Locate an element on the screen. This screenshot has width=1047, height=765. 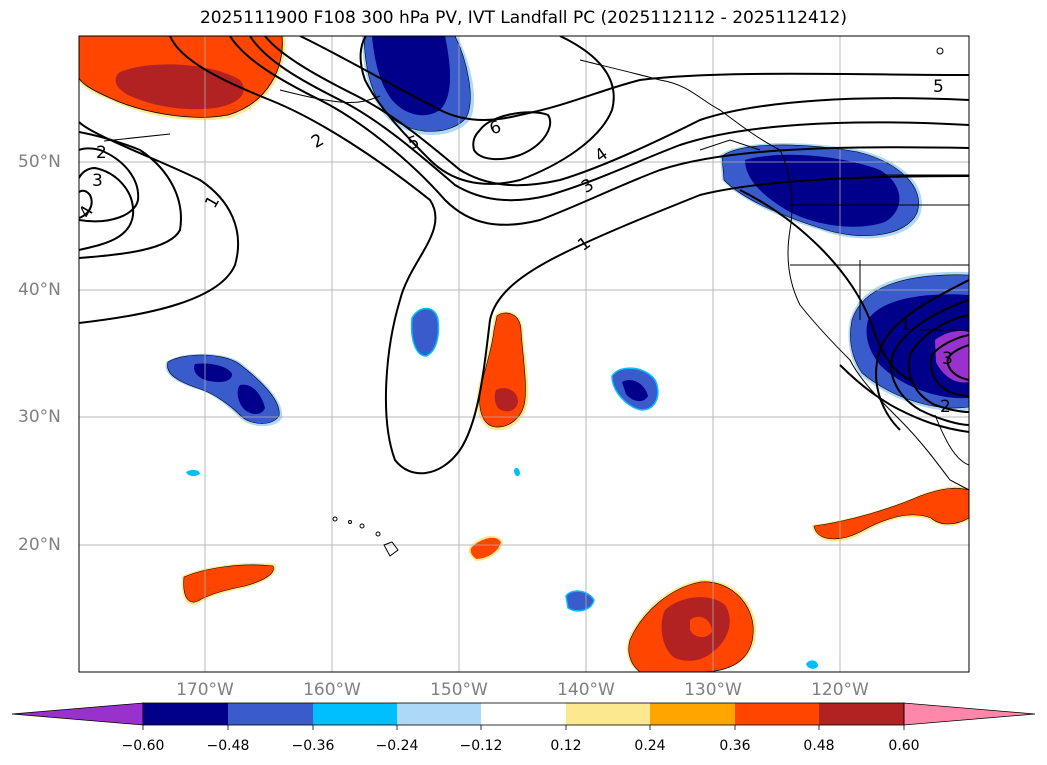
negative-anomaly-north-central is located at coordinates (418, 86).